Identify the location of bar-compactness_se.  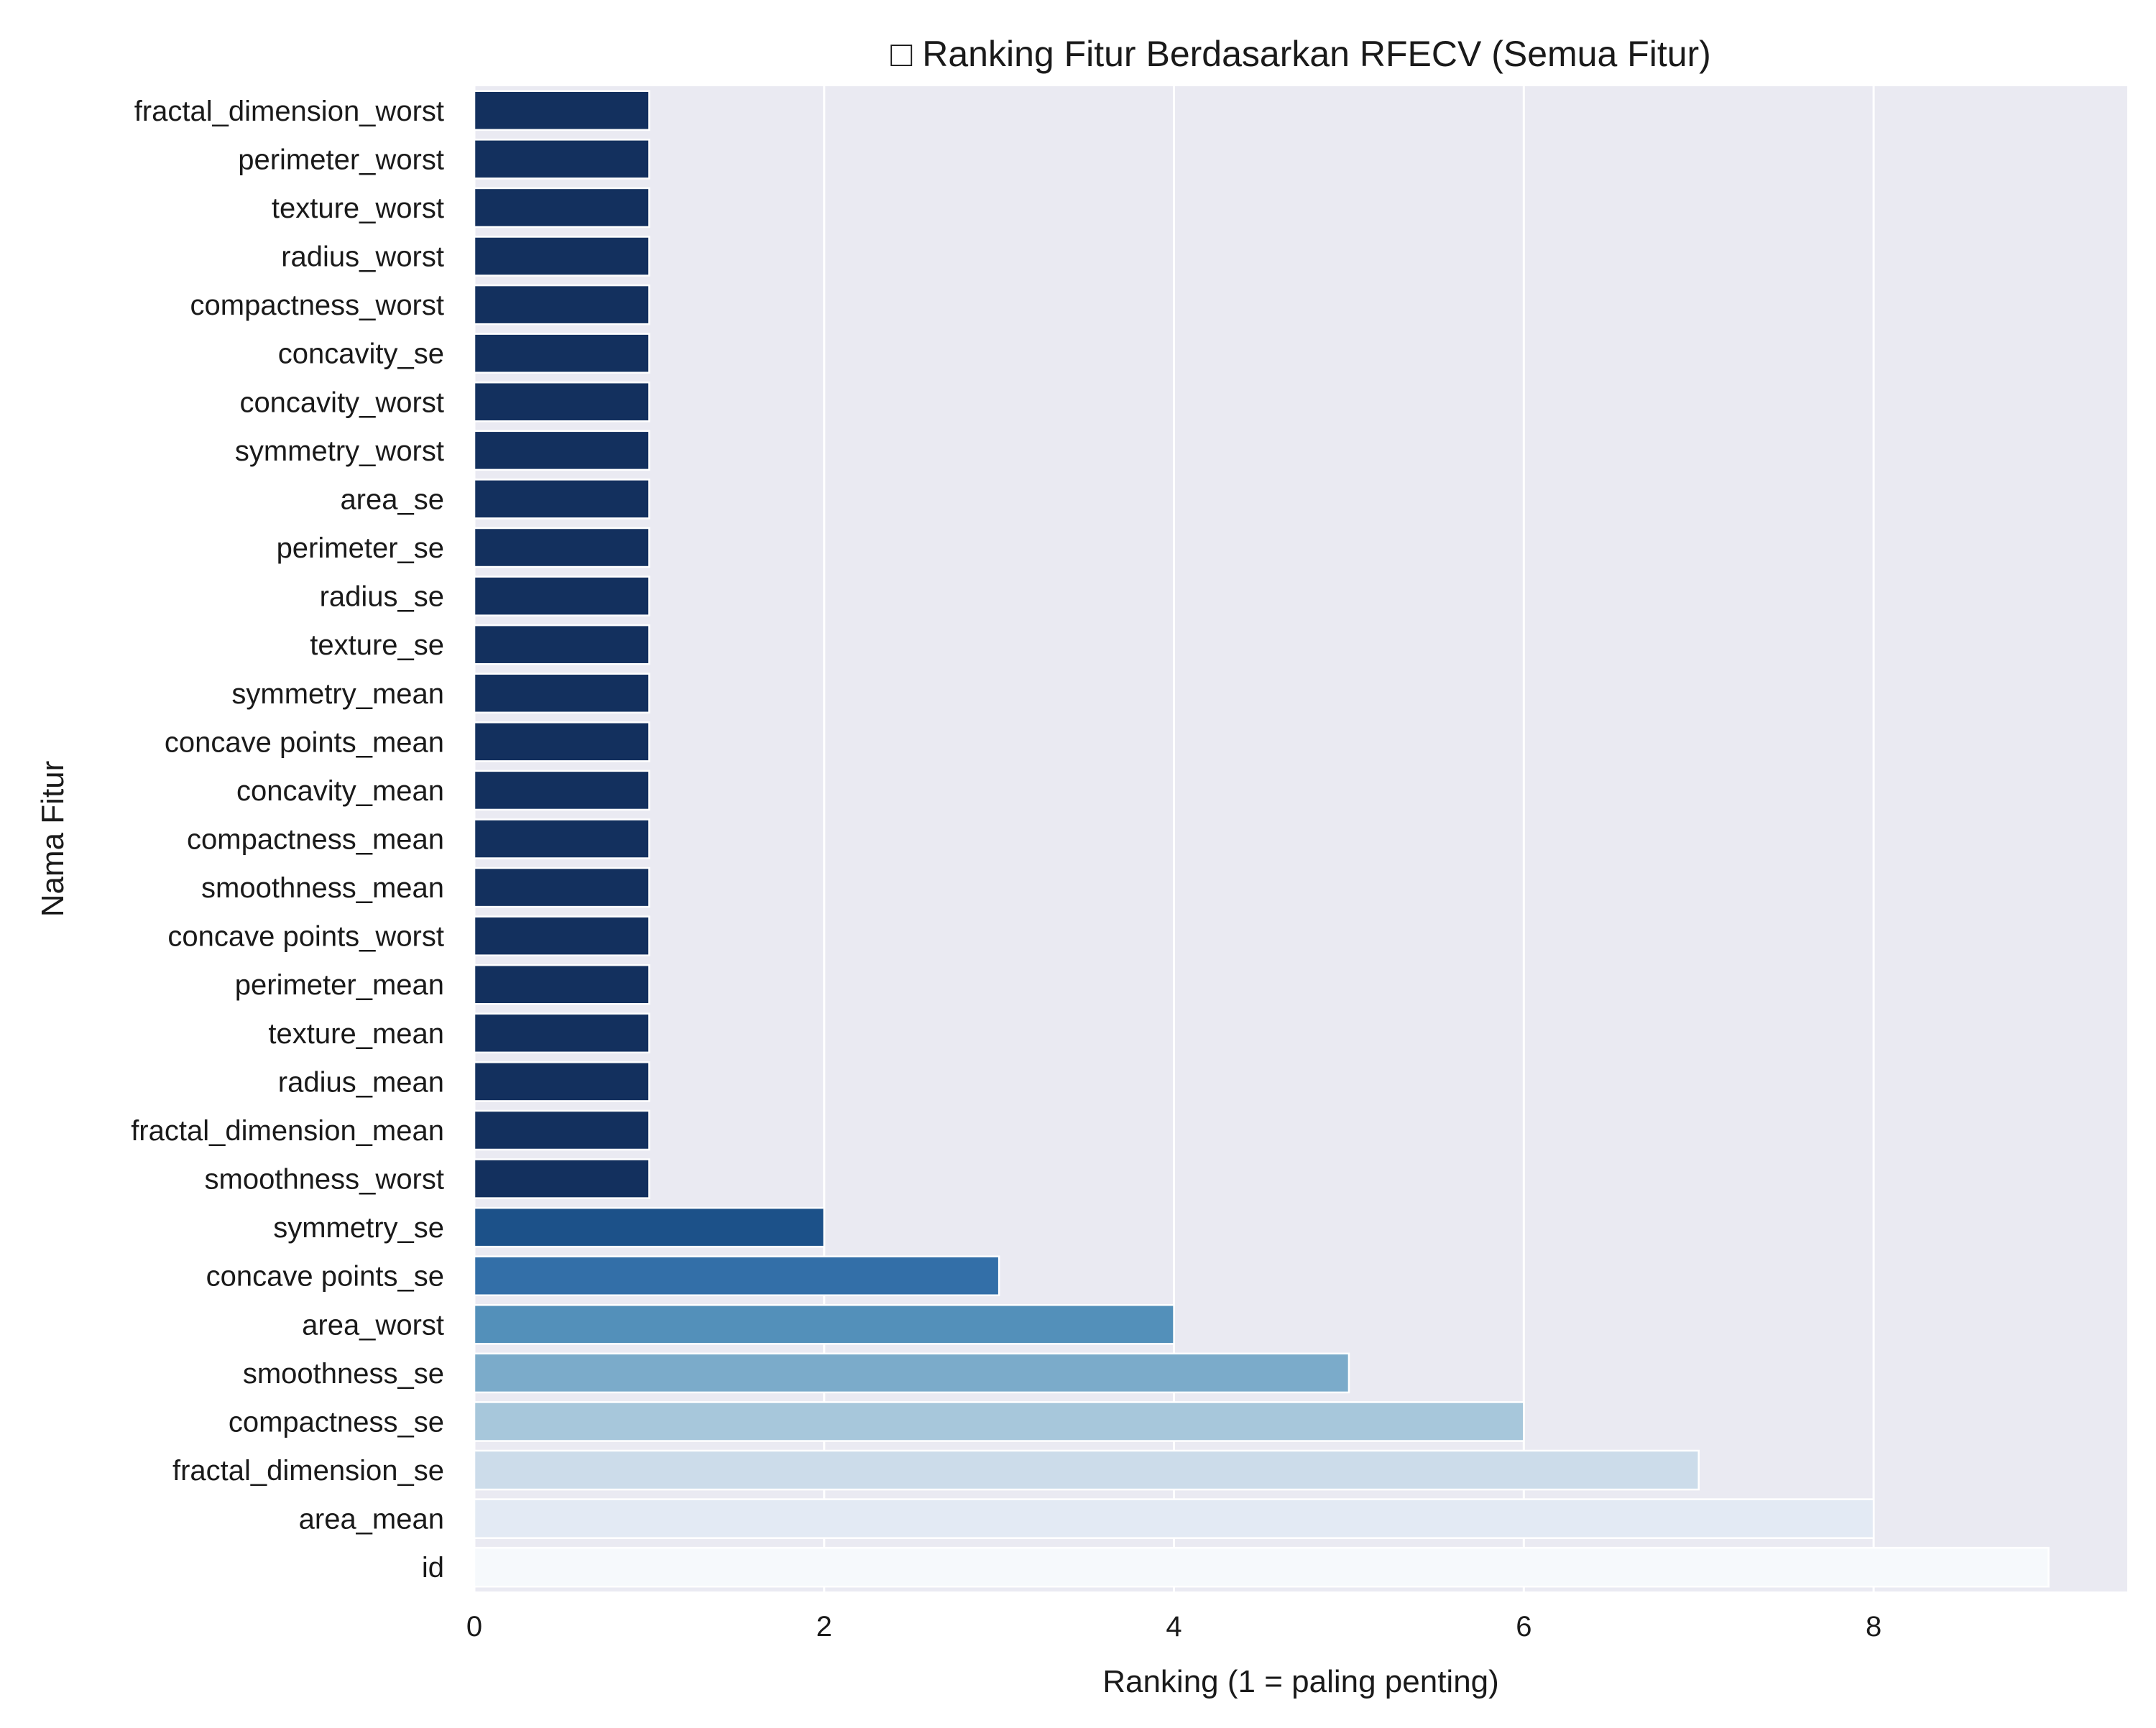
(999, 1422).